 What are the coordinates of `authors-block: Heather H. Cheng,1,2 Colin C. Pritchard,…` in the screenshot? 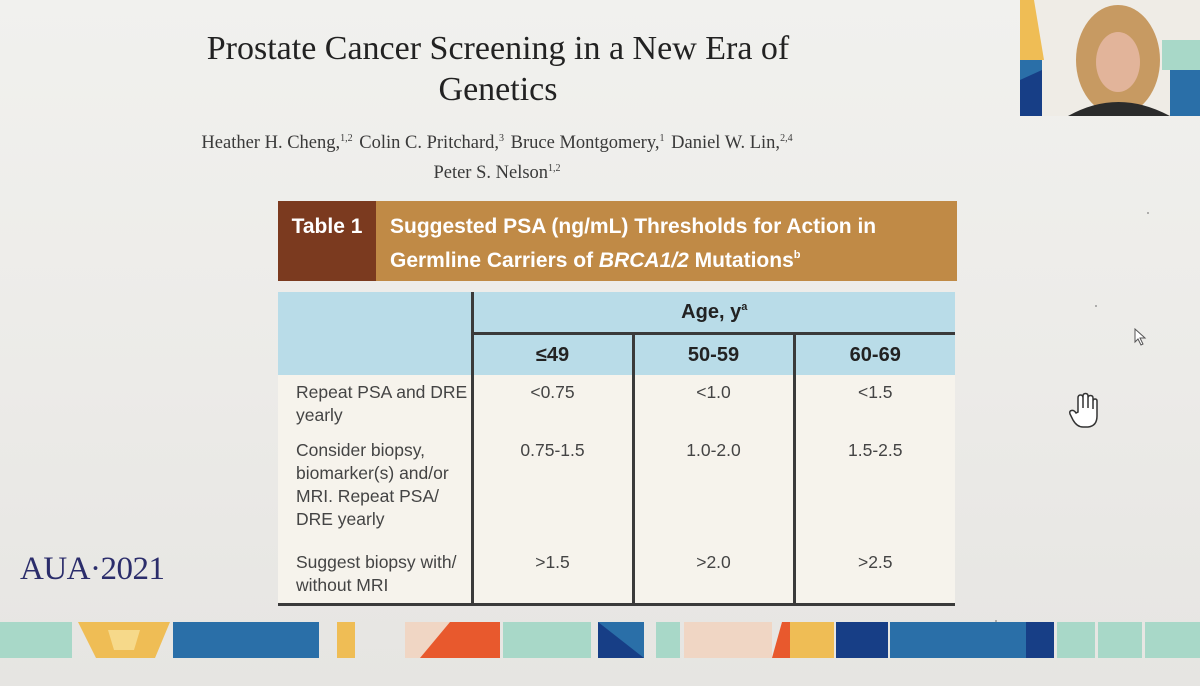 It's located at (498, 156).